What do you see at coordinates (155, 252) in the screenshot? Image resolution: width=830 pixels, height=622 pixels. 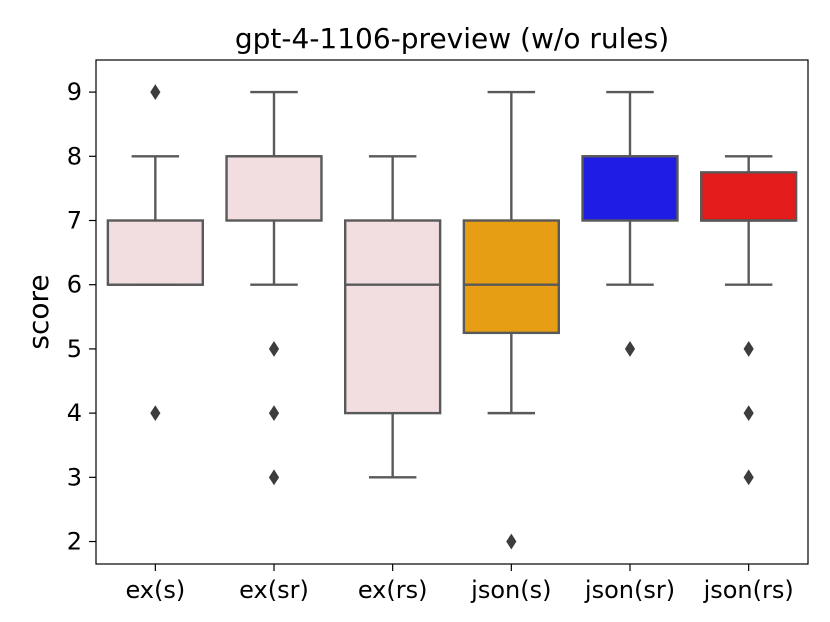 I see `box-ex-s` at bounding box center [155, 252].